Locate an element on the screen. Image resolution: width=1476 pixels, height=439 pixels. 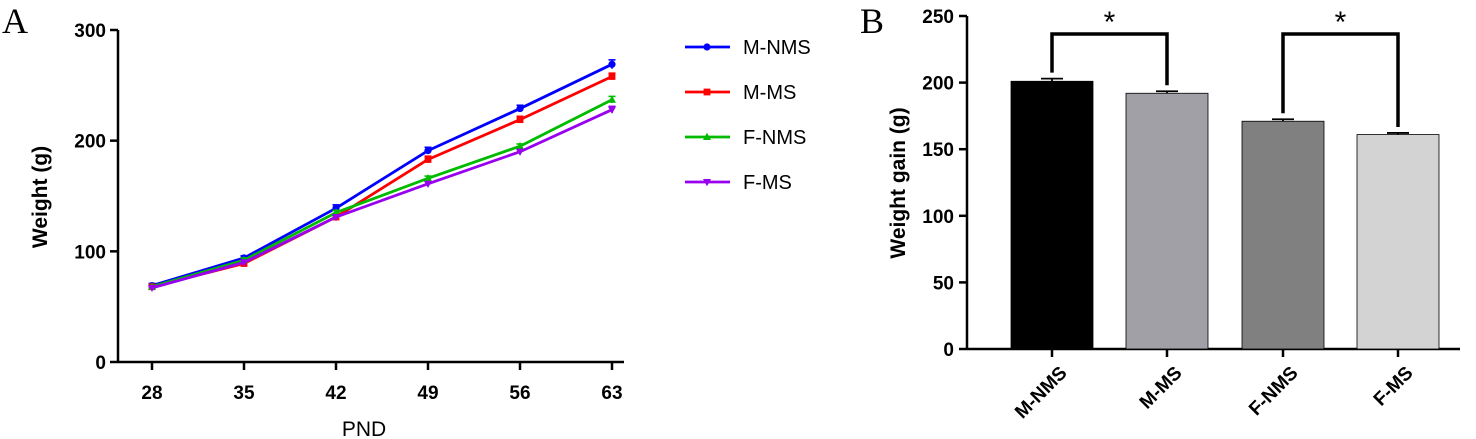
significance-bracket-2: * is located at coordinates (1340, 66).